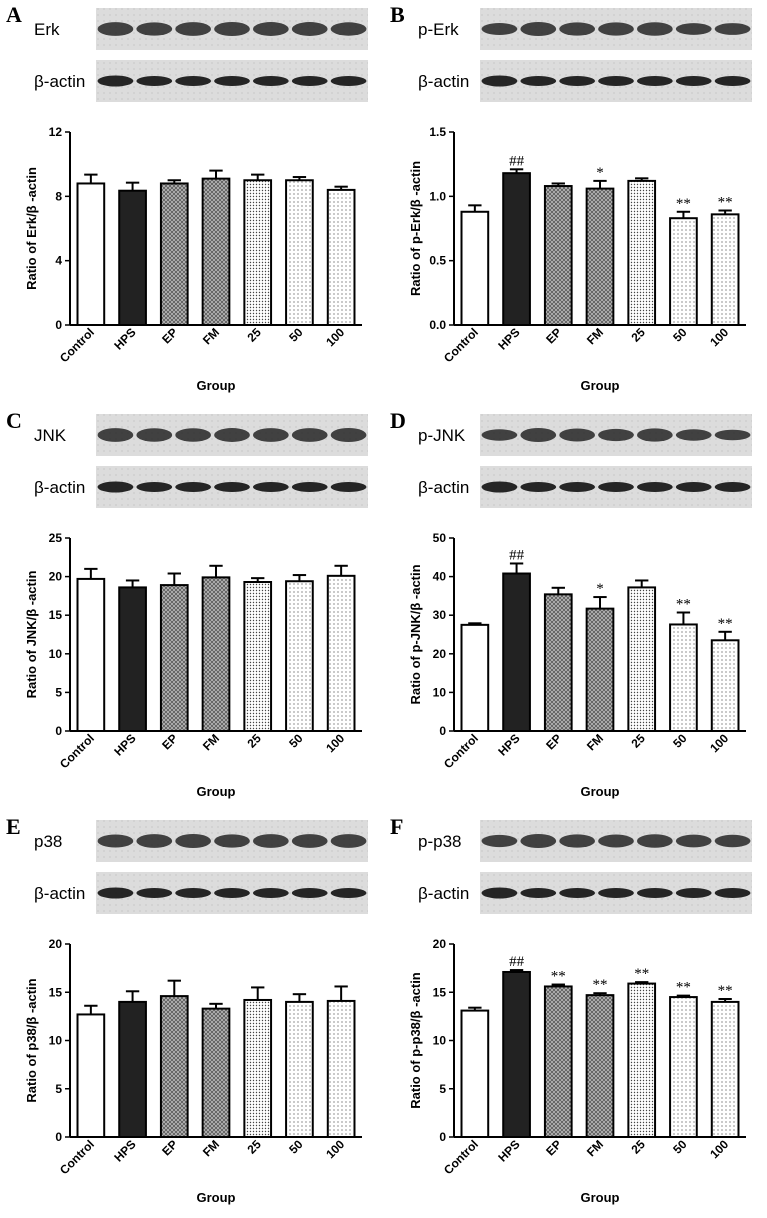 Image resolution: width=767 pixels, height=1218 pixels. I want to click on x-tick-label: FM, so click(595, 742).